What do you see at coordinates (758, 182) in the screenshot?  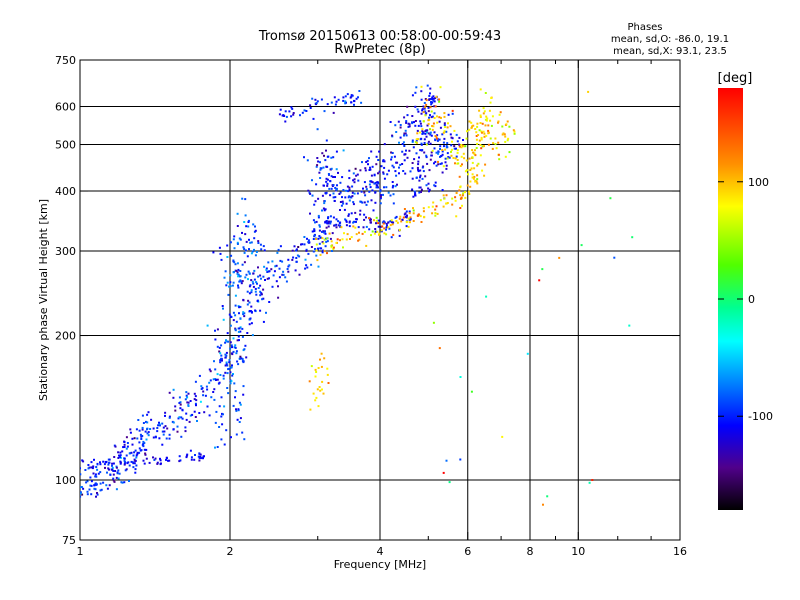 I see `colorbar-tick-label: 100` at bounding box center [758, 182].